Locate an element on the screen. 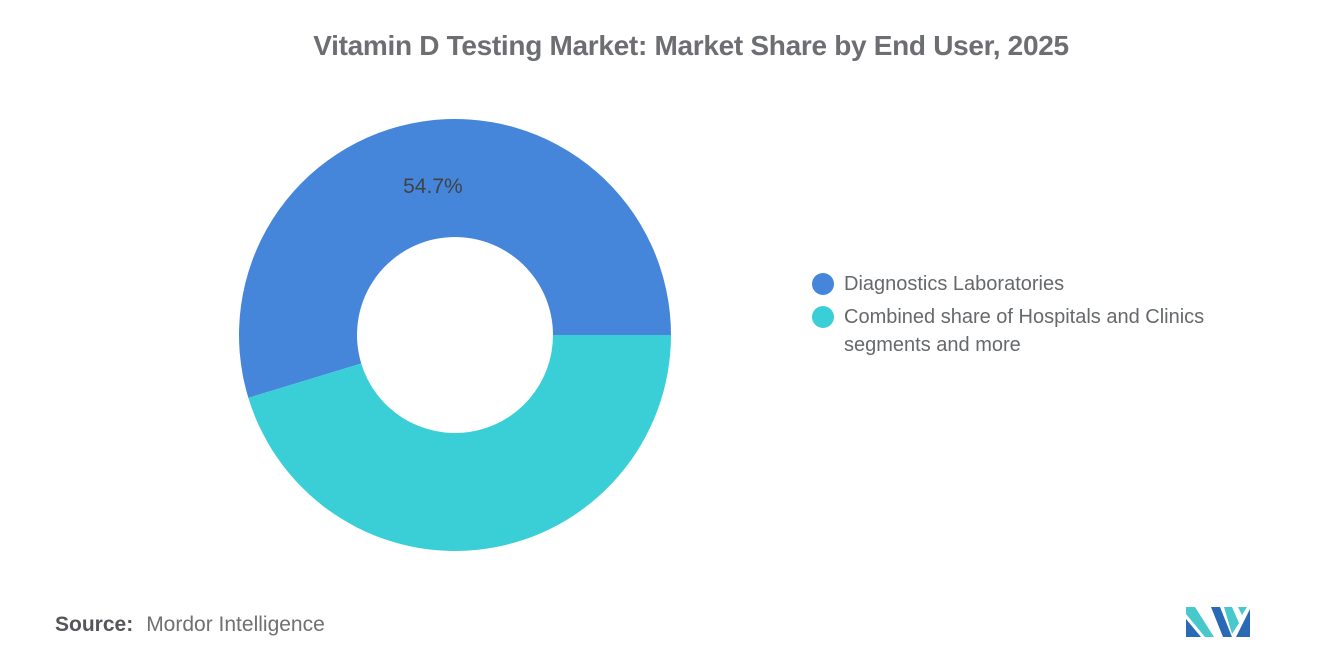 This screenshot has width=1320, height=665. slice-data-label: 54.7% is located at coordinates (433, 186).